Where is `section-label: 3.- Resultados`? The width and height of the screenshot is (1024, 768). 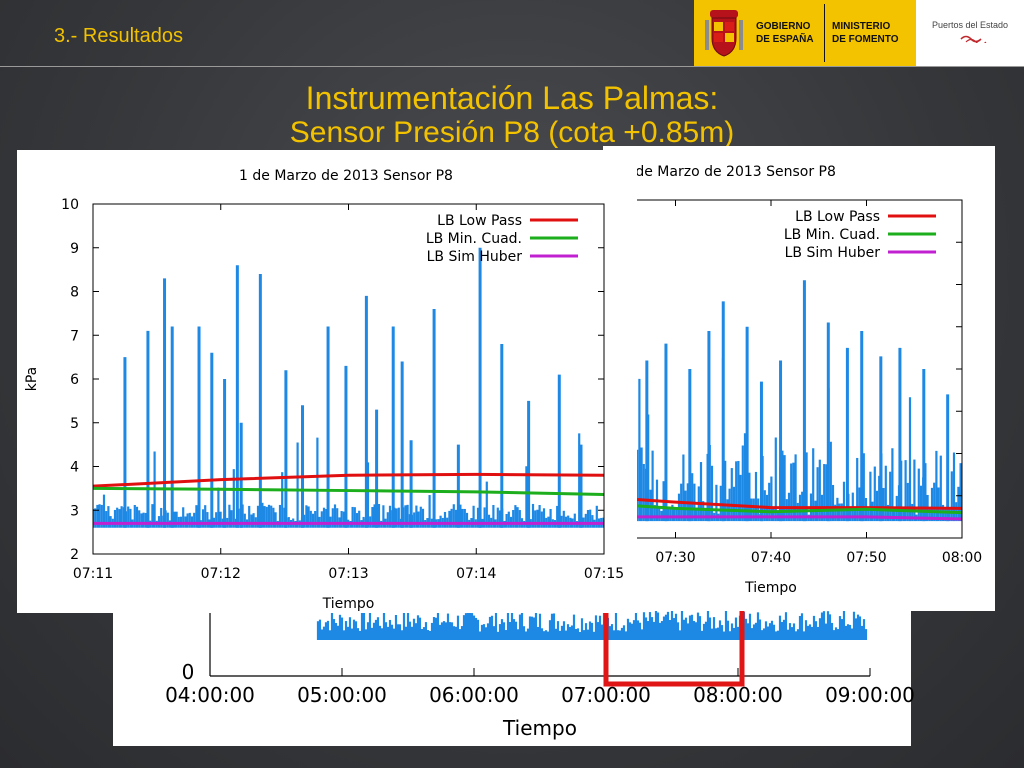
section-label: 3.- Resultados is located at coordinates (118, 36).